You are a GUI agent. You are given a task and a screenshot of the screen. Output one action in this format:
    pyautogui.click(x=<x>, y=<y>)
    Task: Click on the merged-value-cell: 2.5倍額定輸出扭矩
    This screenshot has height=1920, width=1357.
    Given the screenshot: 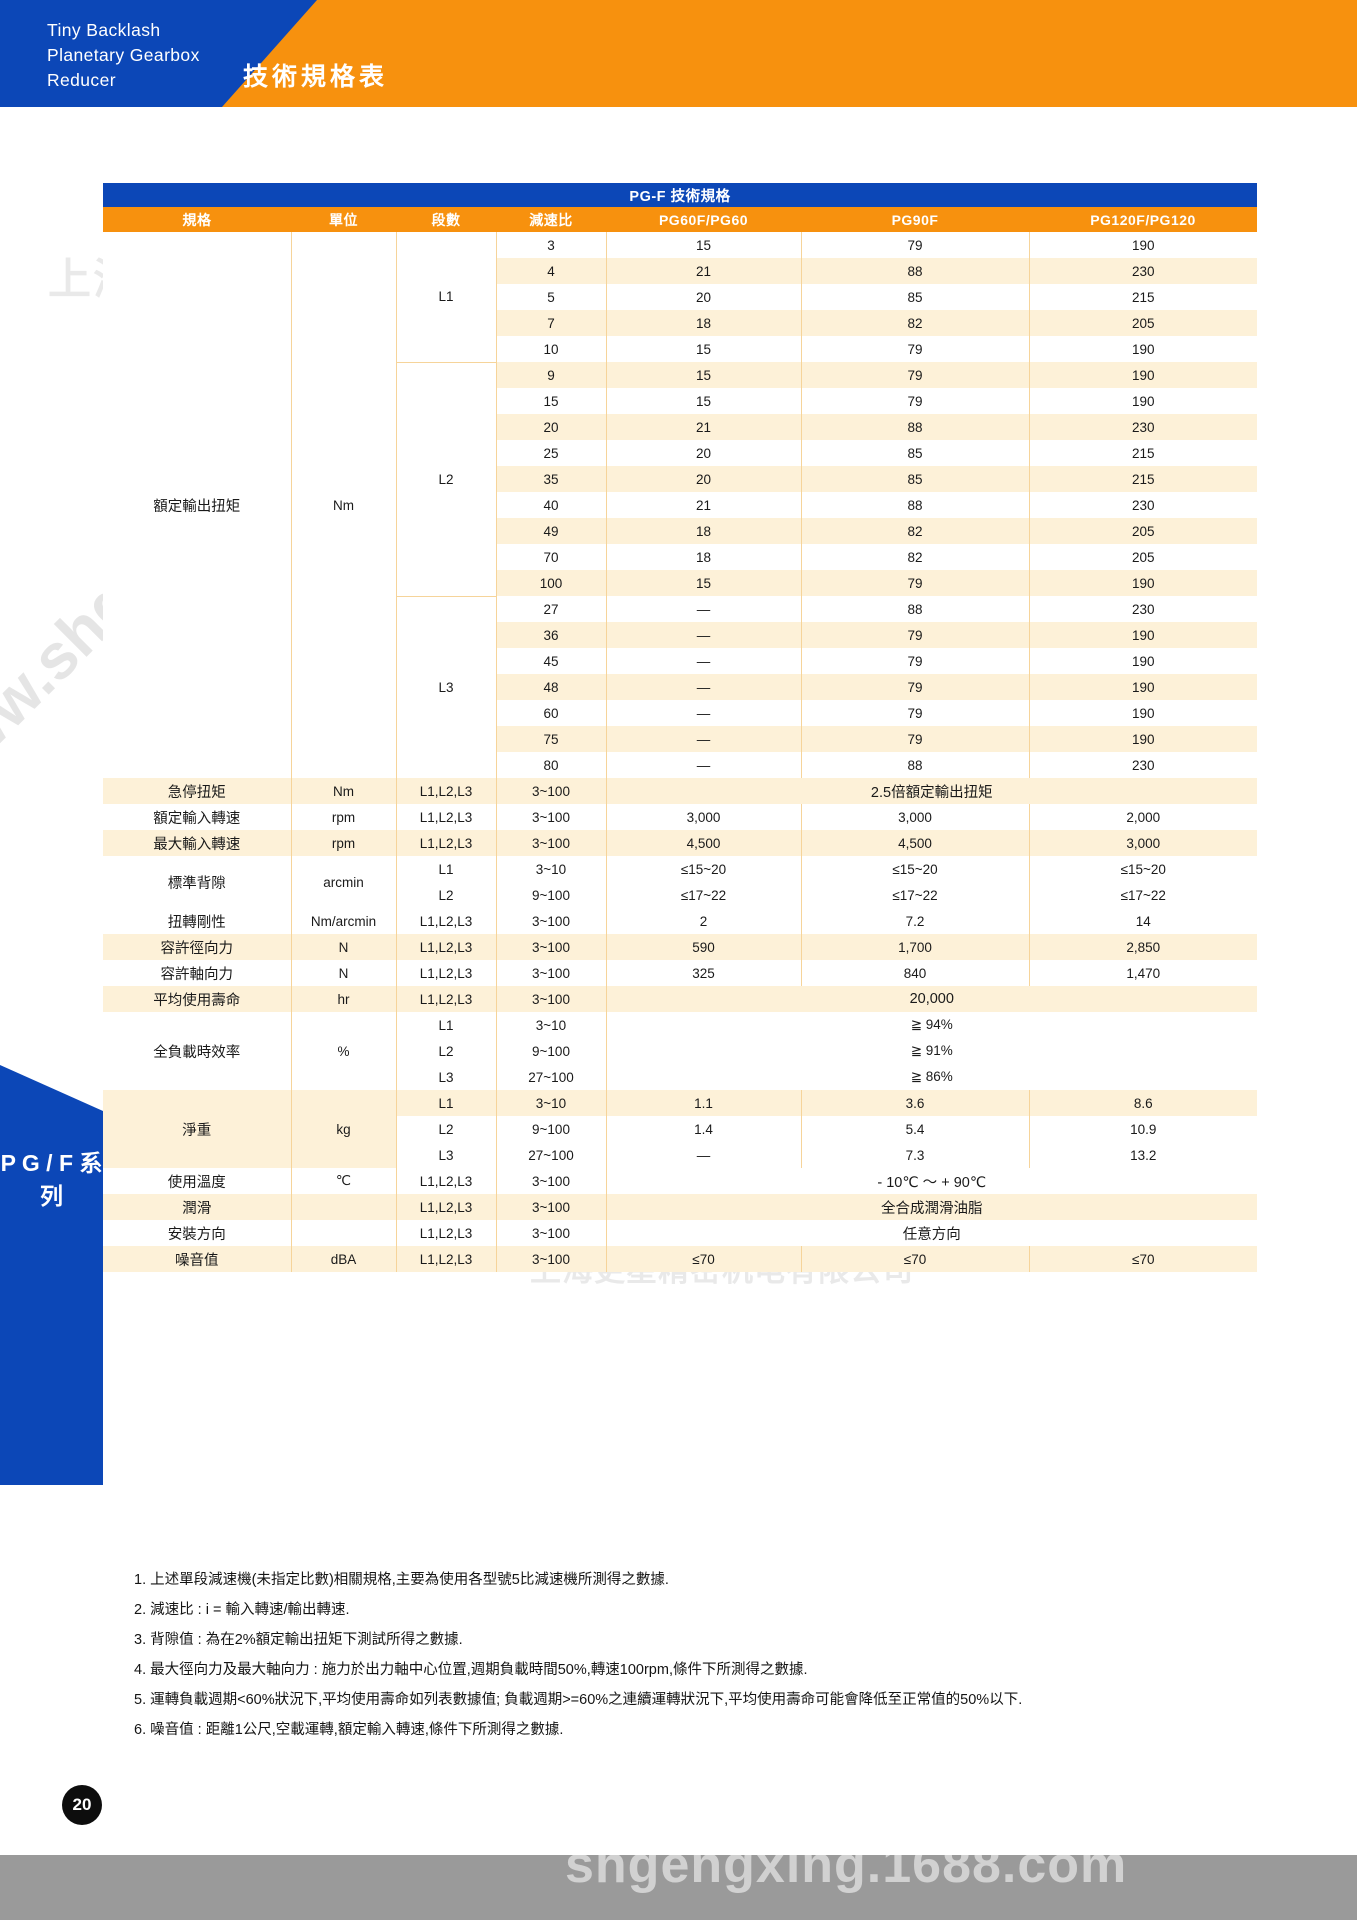 What is the action you would take?
    pyautogui.click(x=931, y=791)
    